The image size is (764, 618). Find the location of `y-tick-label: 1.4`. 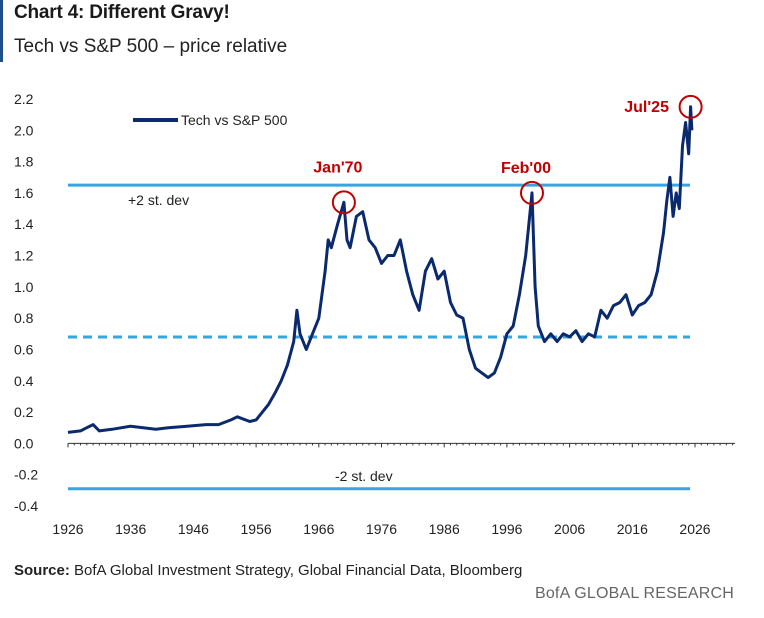

y-tick-label: 1.4 is located at coordinates (24, 224).